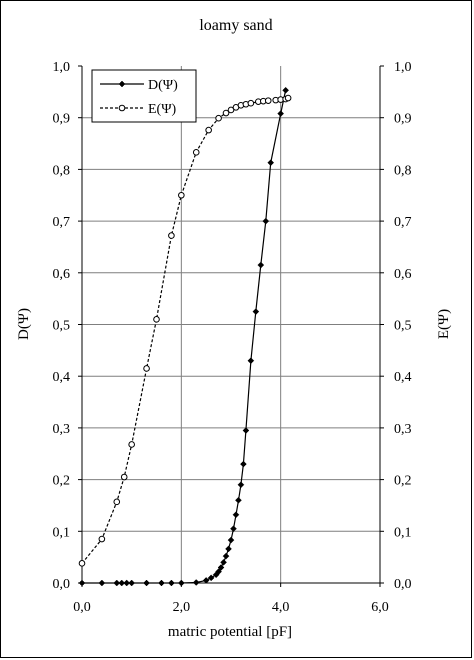 The height and width of the screenshot is (660, 474). Describe the element at coordinates (235, 25) in the screenshot. I see `chart-title: loamy sand` at that location.